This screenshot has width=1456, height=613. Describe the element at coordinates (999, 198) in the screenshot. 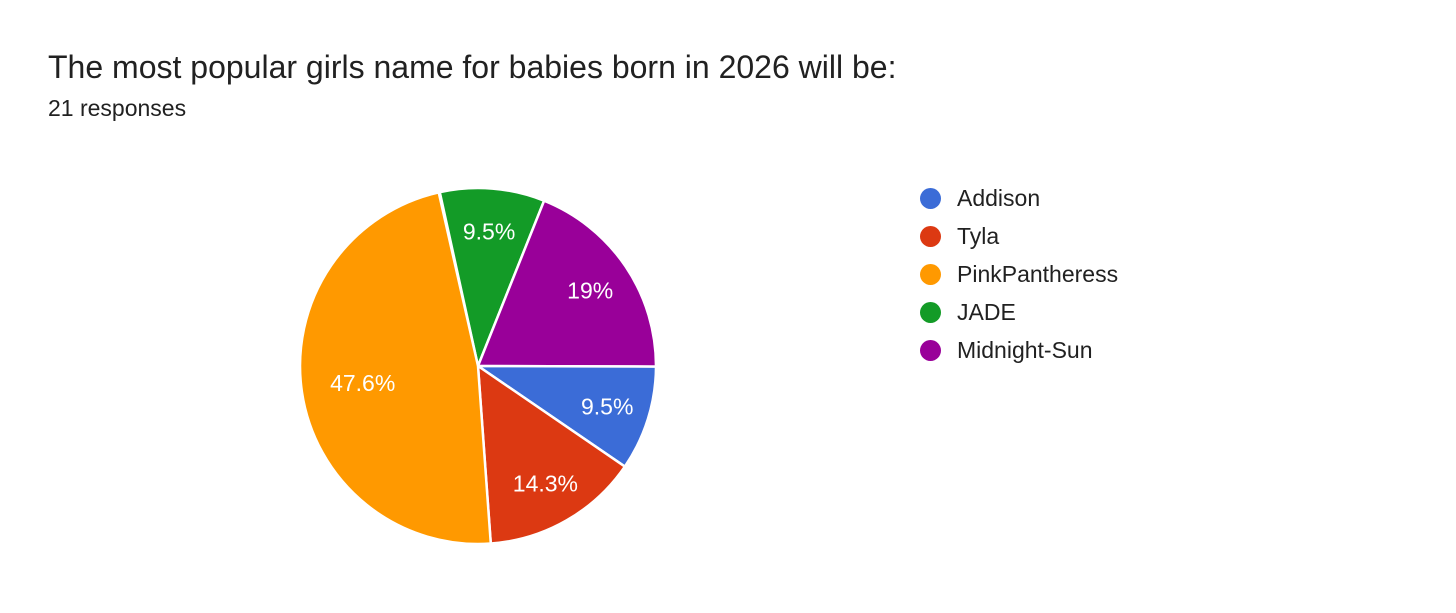

I see `legend-label: Addison` at that location.